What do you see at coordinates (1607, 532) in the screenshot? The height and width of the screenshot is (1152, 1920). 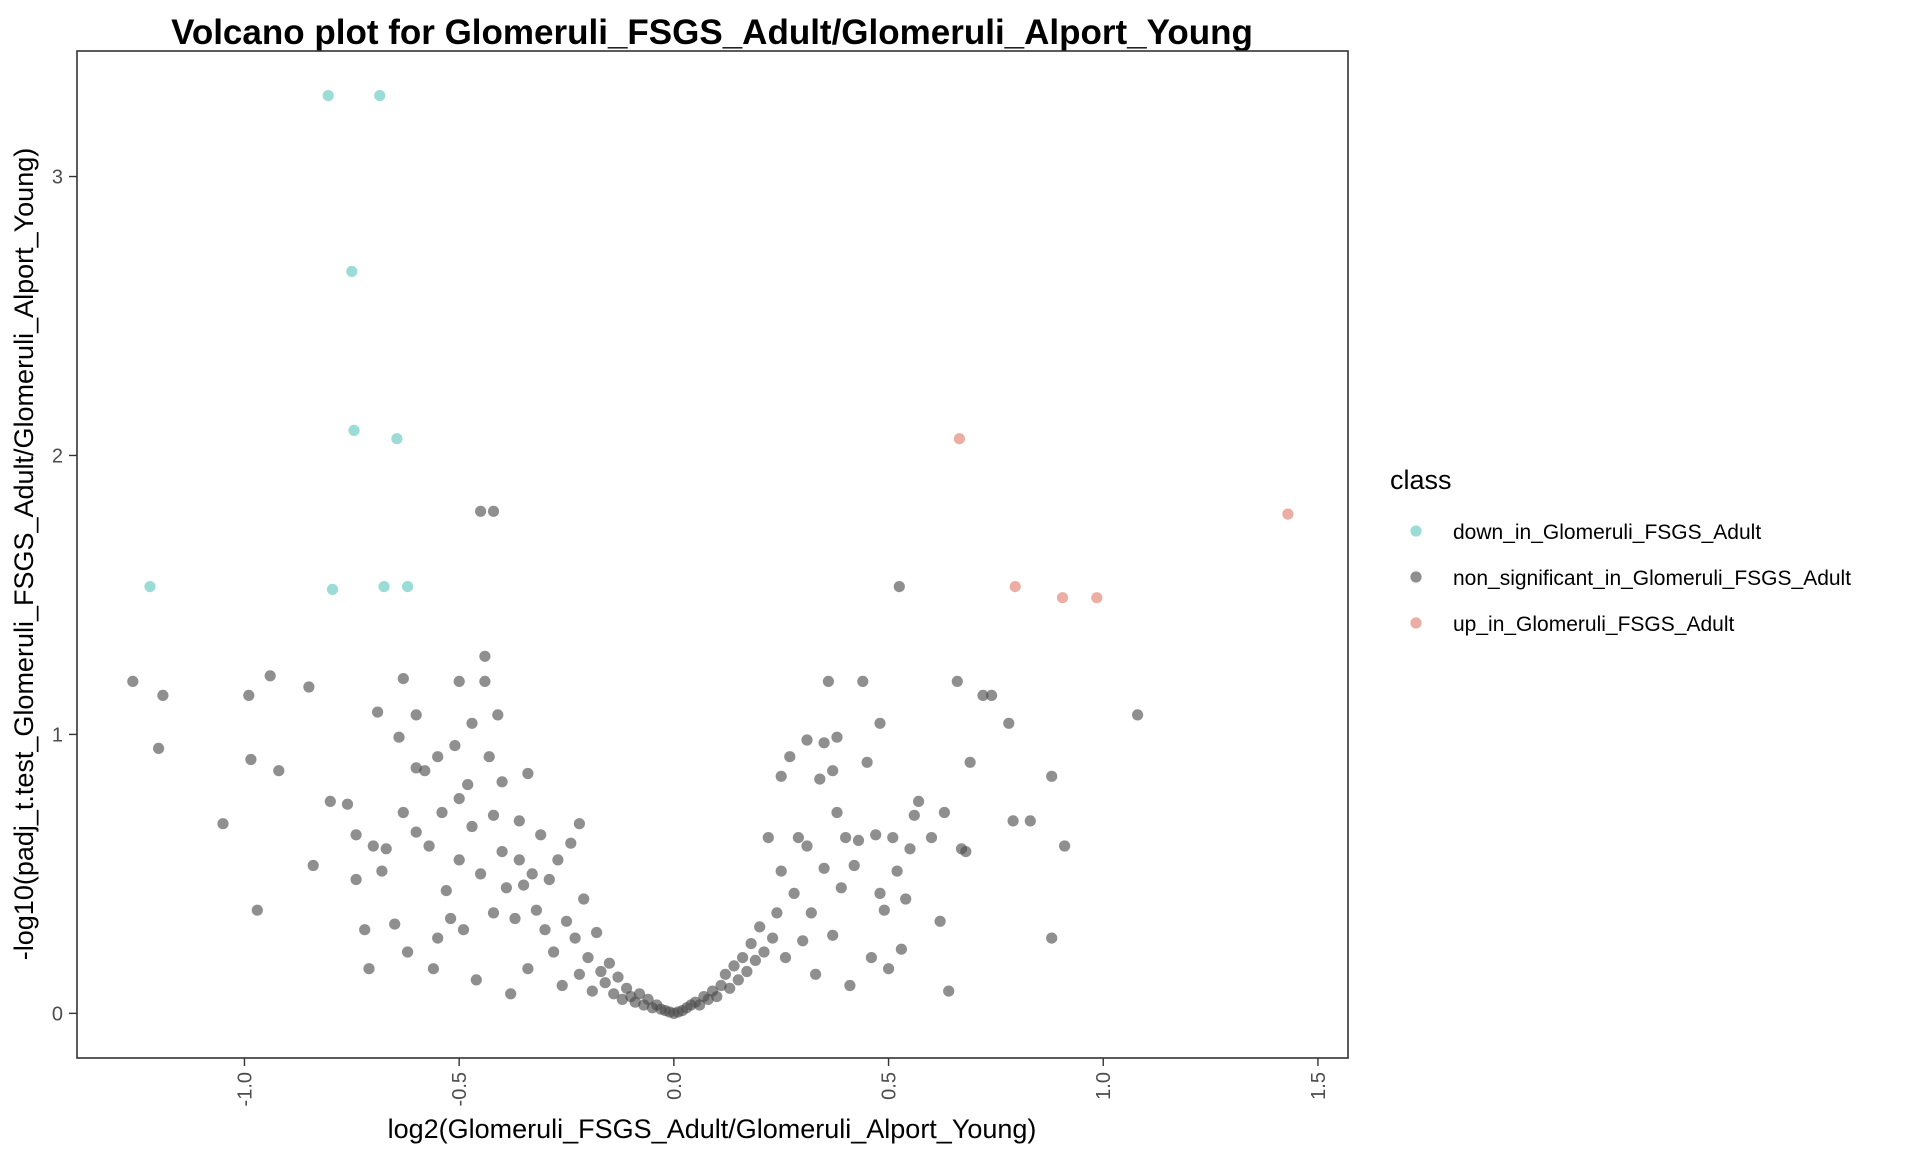 I see `legend-label: down_in_Glomeruli_FSGS_Adult` at bounding box center [1607, 532].